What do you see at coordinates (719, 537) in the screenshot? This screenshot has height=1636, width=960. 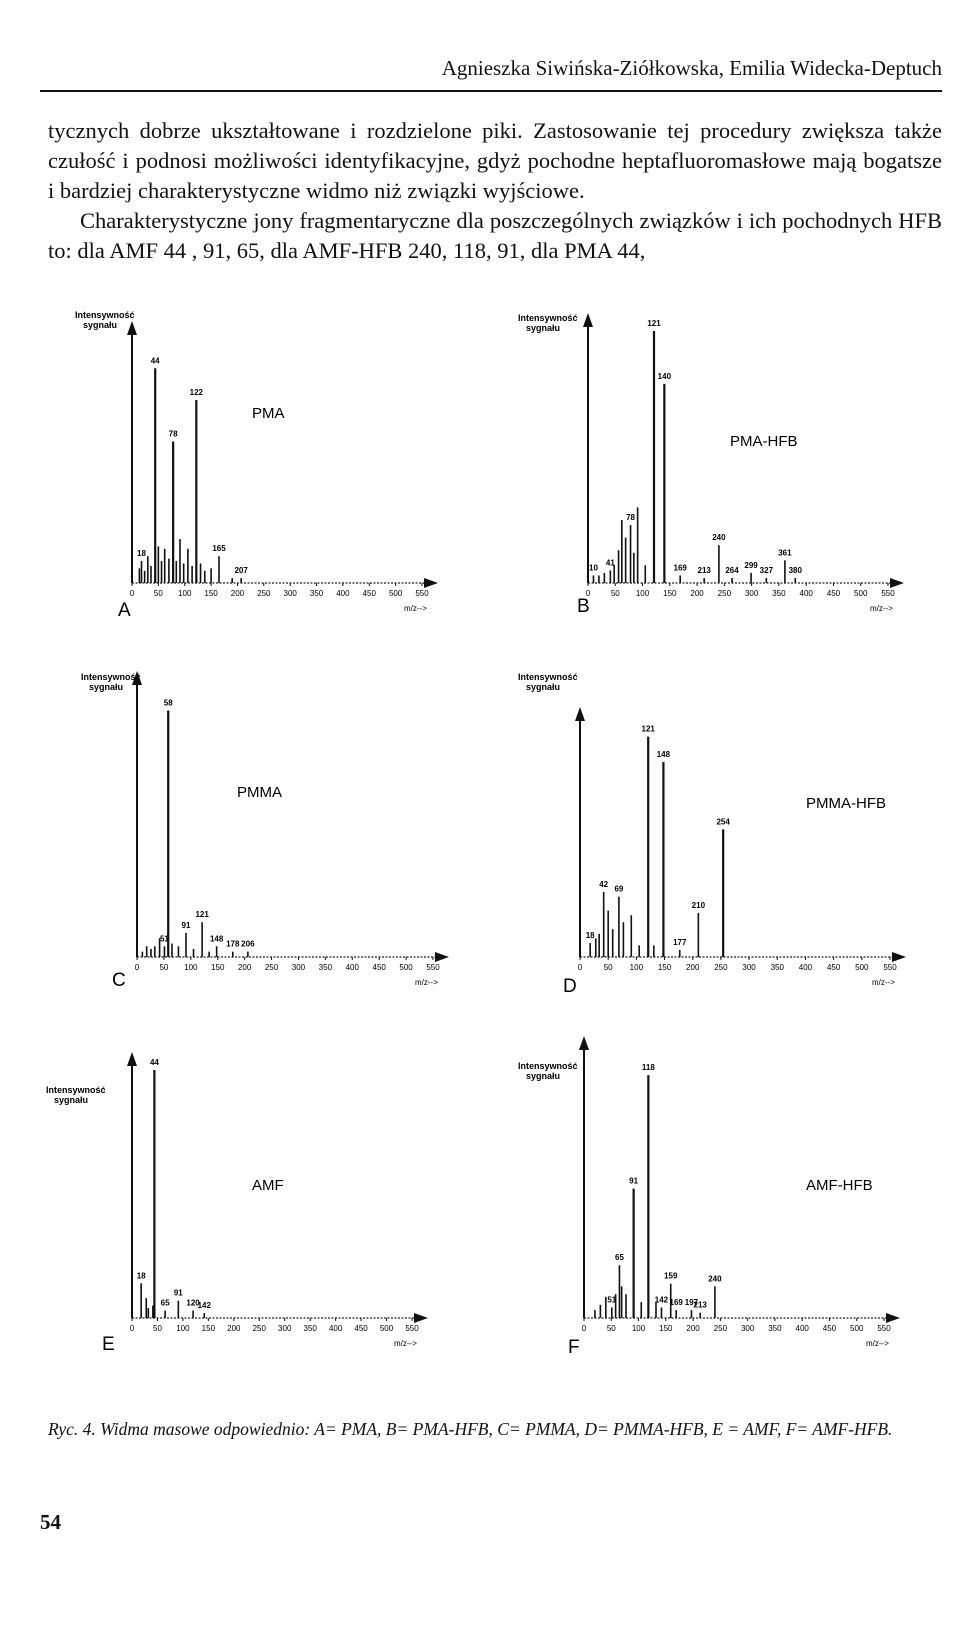 I see `peak-label-240: 240` at bounding box center [719, 537].